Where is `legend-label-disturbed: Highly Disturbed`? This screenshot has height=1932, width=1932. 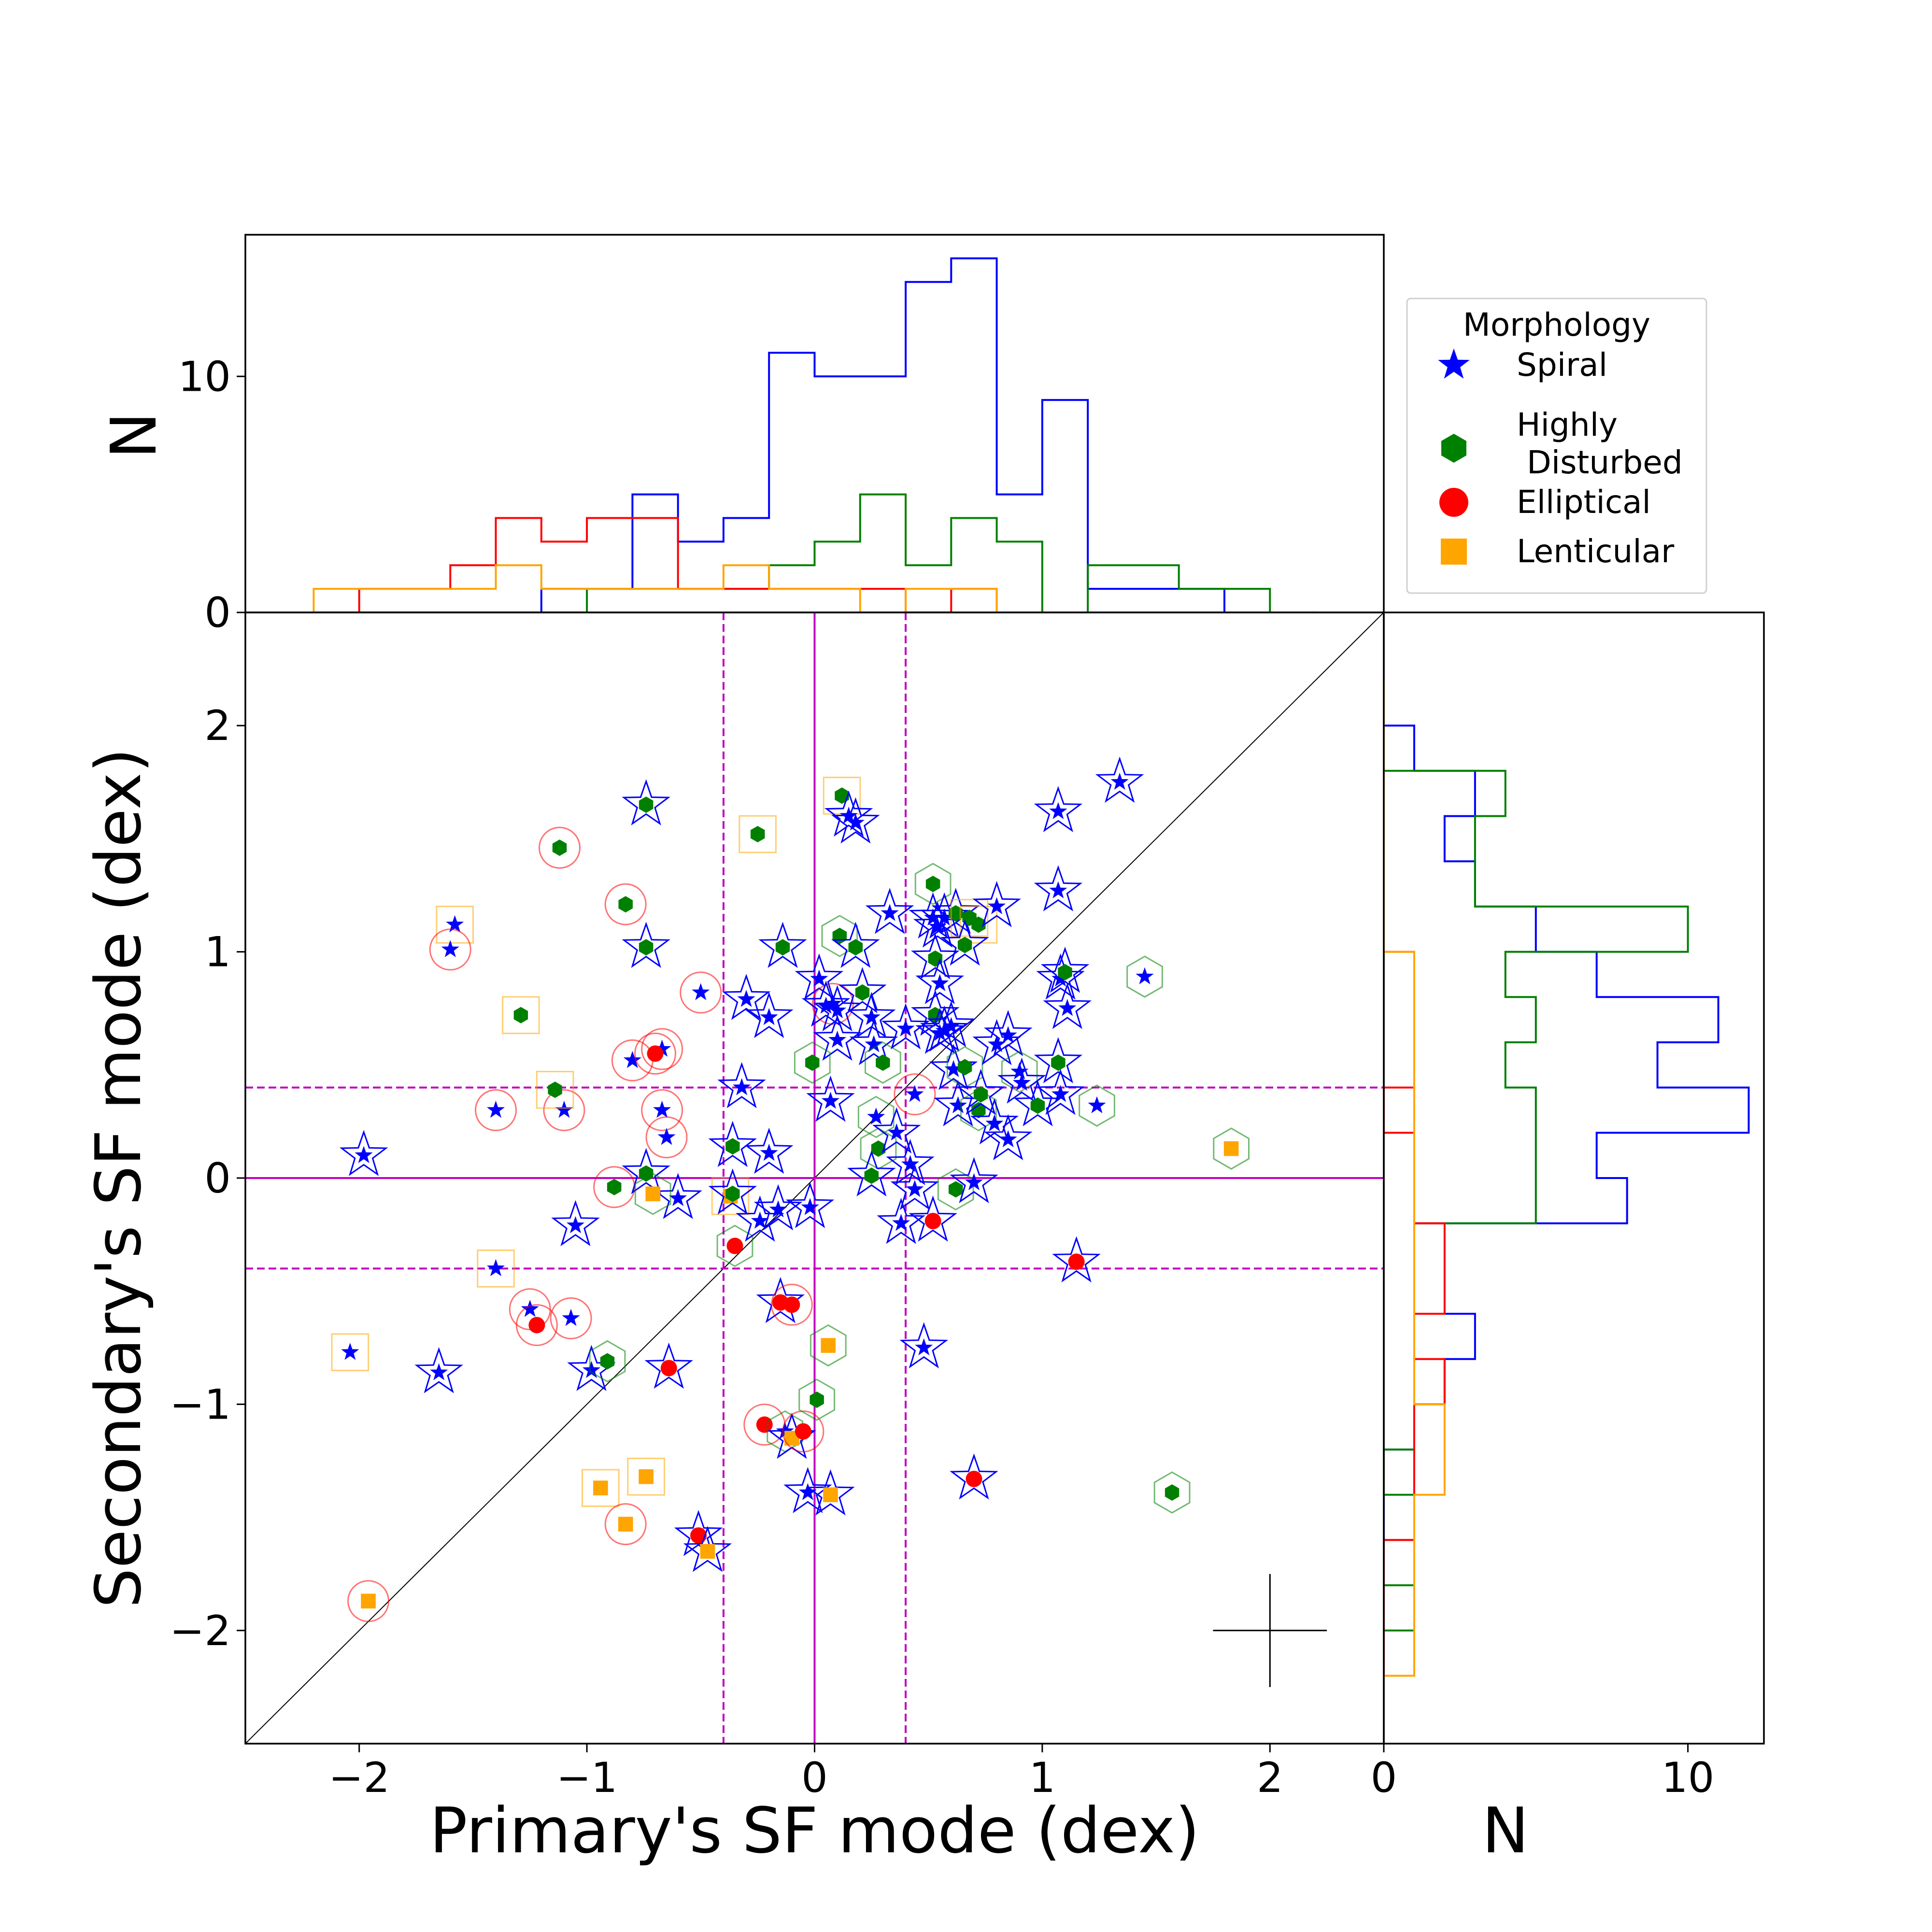 legend-label-disturbed: Highly Disturbed is located at coordinates (1600, 443).